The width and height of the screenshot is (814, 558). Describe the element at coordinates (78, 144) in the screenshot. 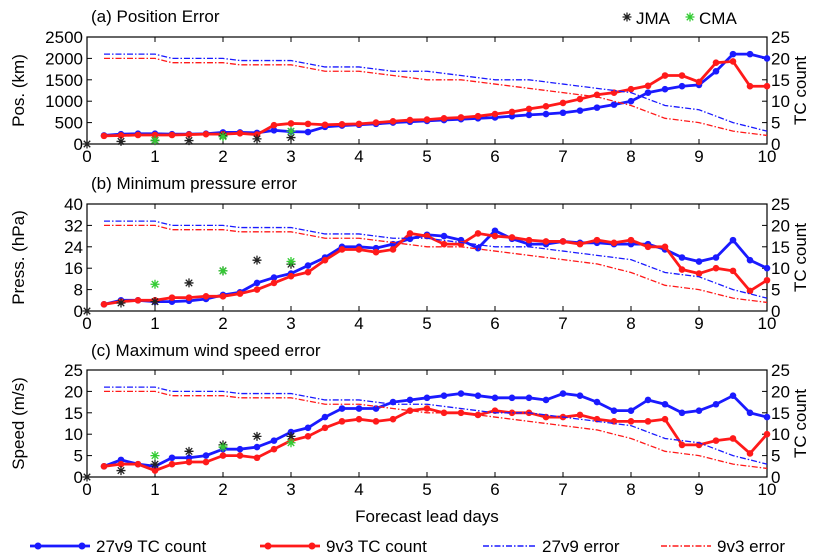

I see `y-tick-label: 0` at that location.